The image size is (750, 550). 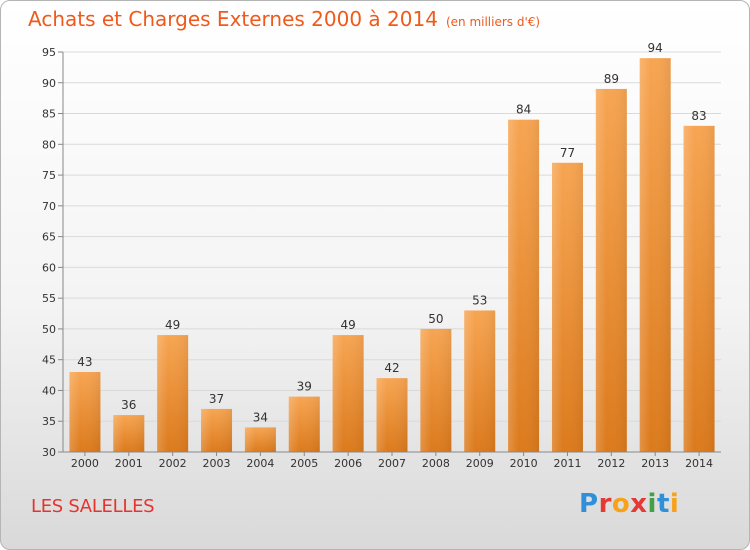 What do you see at coordinates (391, 368) in the screenshot?
I see `data-label: 42` at bounding box center [391, 368].